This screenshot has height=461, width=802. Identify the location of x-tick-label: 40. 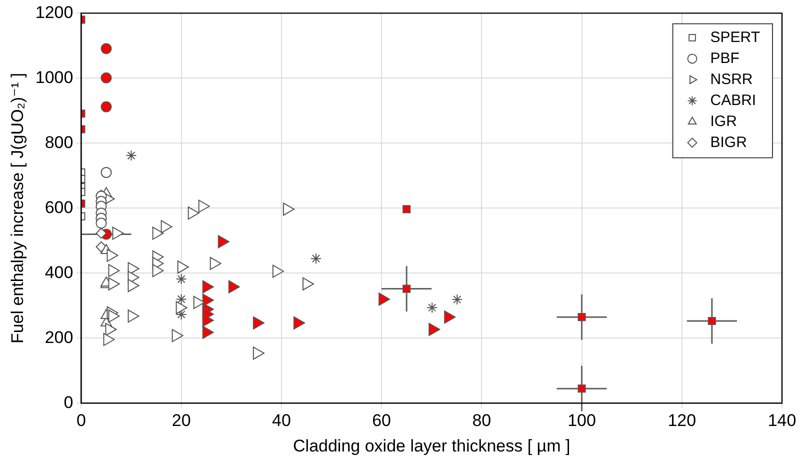
(281, 420).